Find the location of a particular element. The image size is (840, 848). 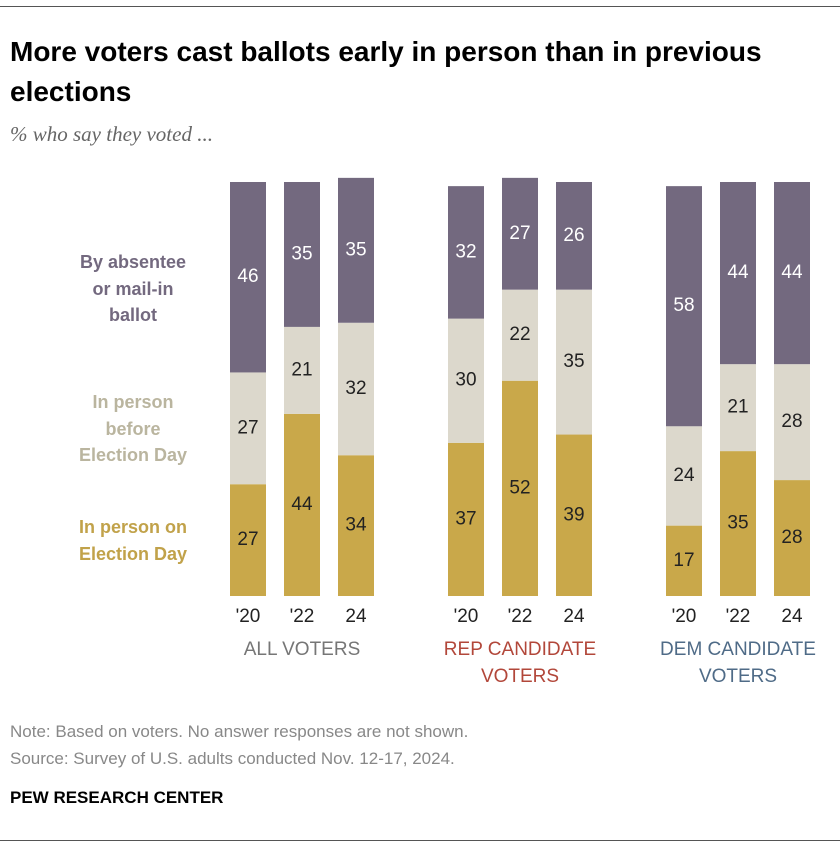

top-rule is located at coordinates (420, 6).